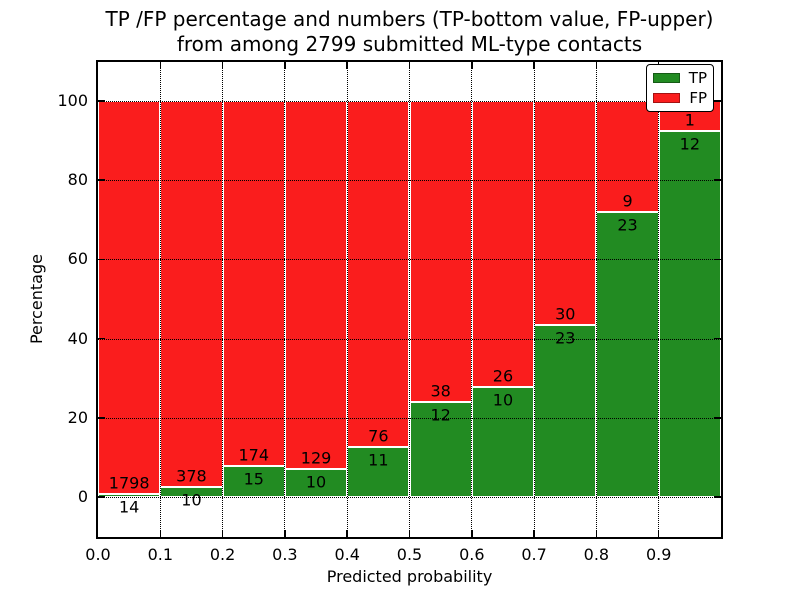 Image resolution: width=800 pixels, height=600 pixels. I want to click on x-tick-label-0.3: 0.3, so click(285, 554).